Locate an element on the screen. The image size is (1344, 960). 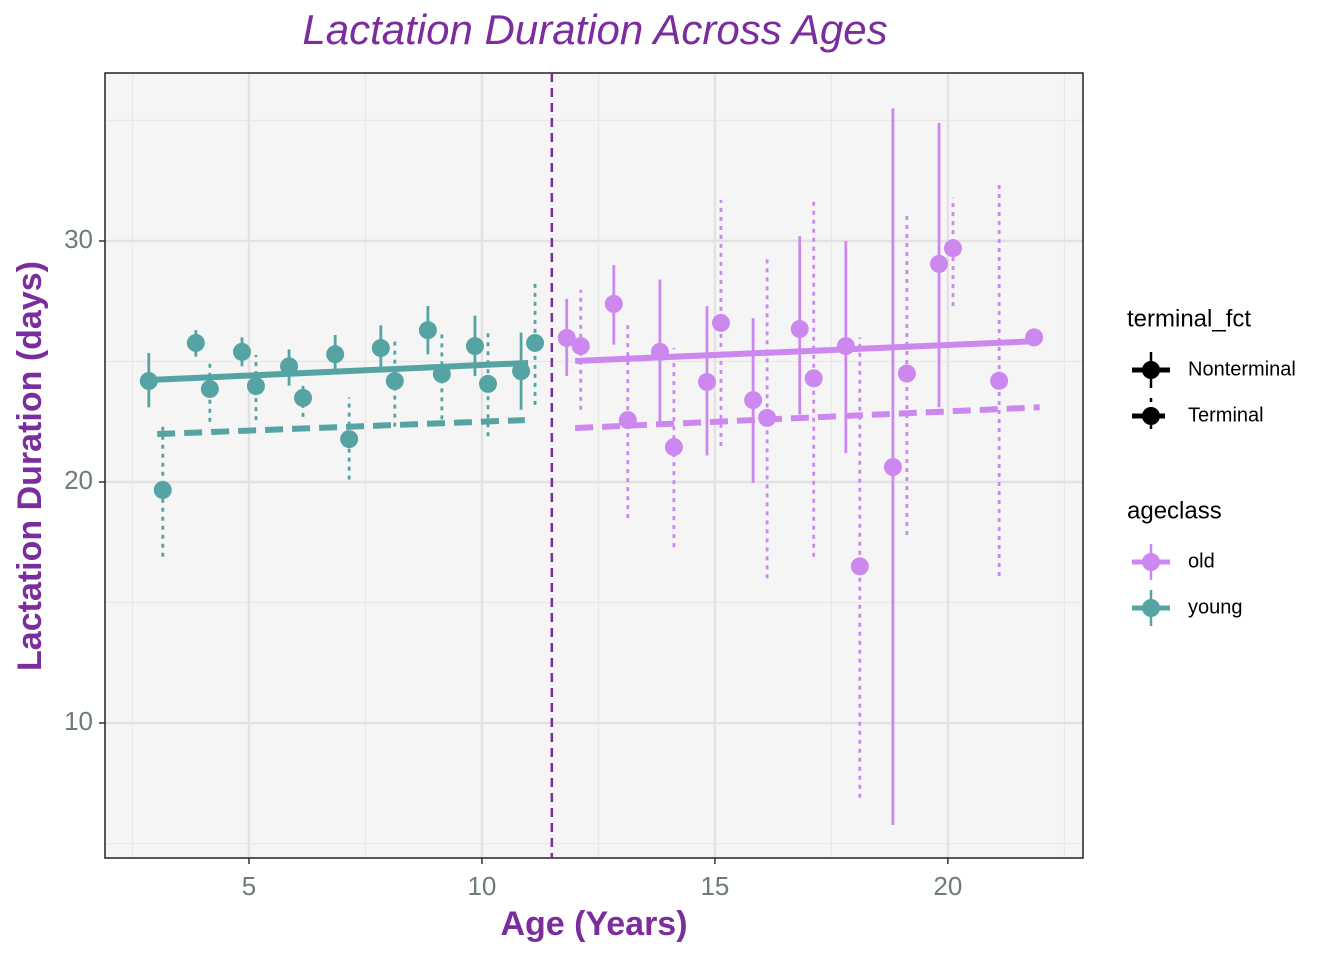
y-tick-label: 20 is located at coordinates (78, 480).